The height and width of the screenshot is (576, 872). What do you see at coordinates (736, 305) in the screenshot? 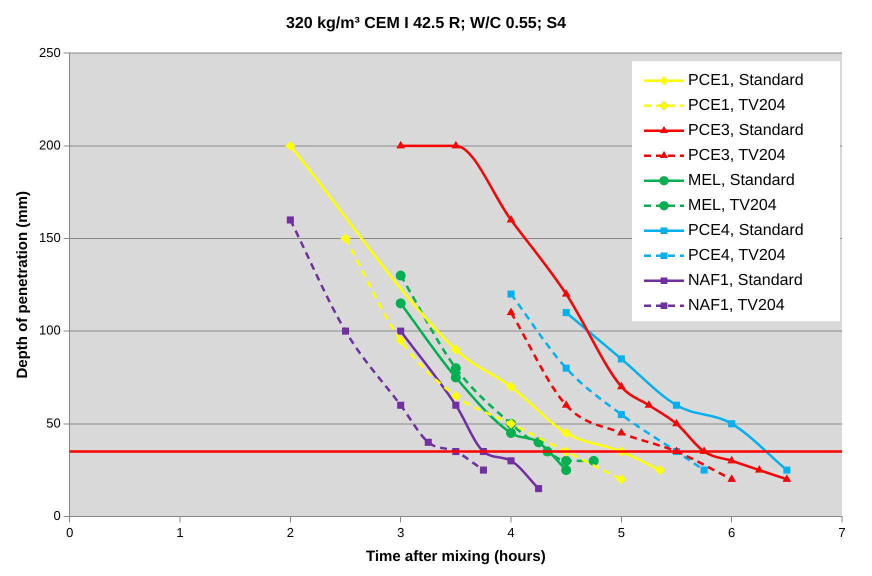
I see `legend-label: NAF1, TV204` at bounding box center [736, 305].